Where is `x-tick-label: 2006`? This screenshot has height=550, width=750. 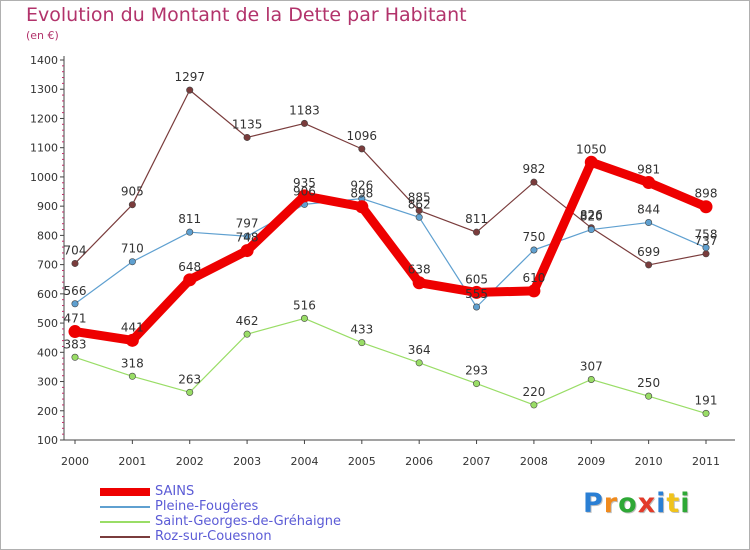
x-tick-label: 2006 is located at coordinates (419, 461).